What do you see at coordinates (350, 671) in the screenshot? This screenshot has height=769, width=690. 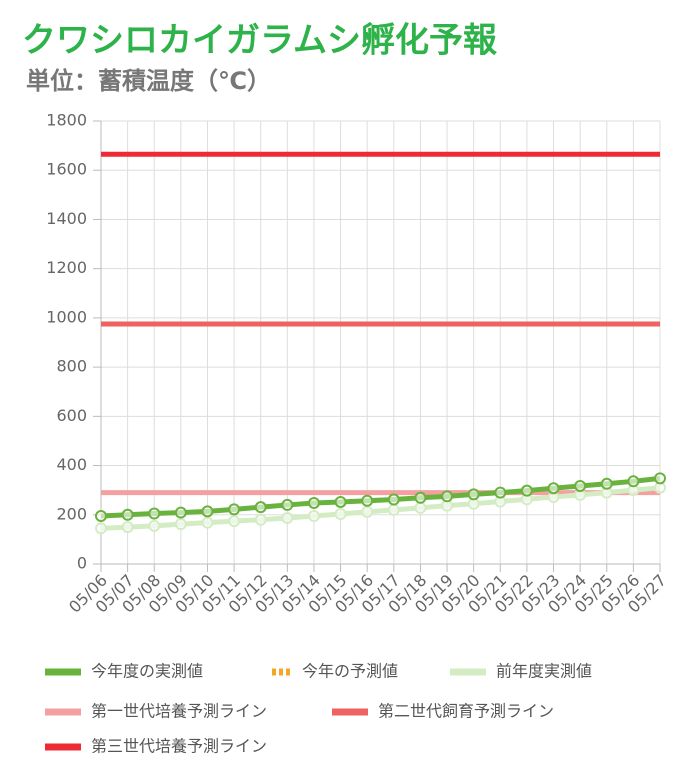 I see `legend-label: 今年の予測値` at bounding box center [350, 671].